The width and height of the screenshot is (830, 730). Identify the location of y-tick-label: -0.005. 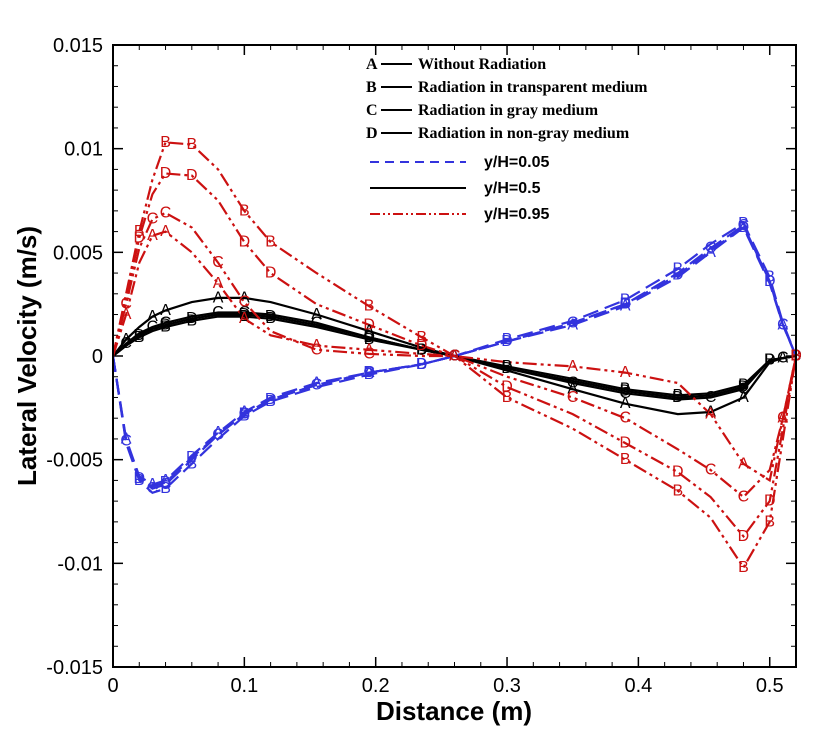
(74, 461).